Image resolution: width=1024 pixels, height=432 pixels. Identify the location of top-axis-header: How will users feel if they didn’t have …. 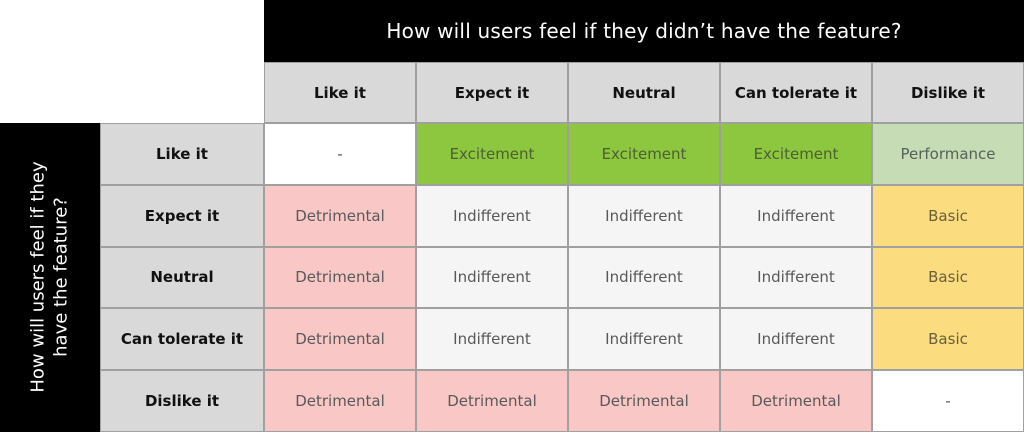
(644, 31).